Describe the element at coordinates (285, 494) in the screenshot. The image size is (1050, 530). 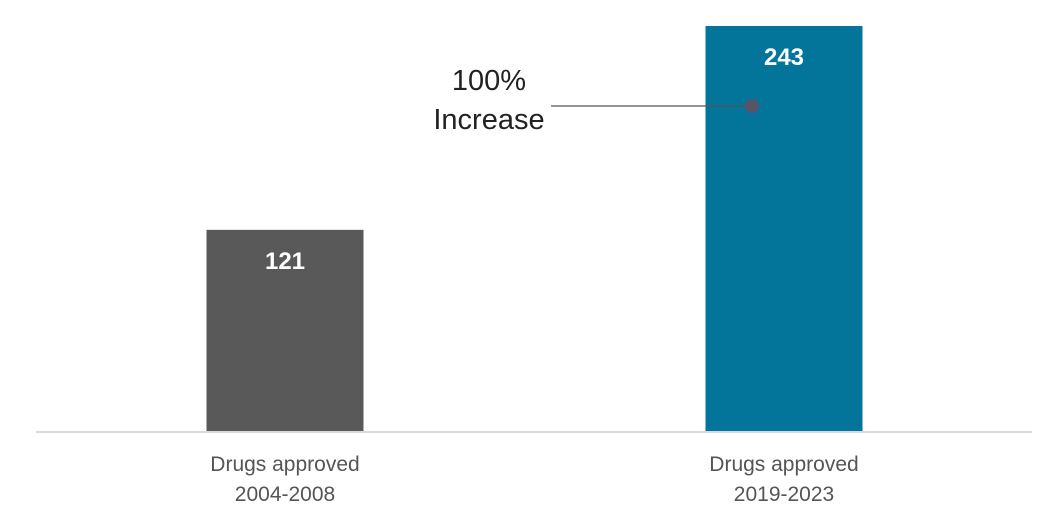
I see `category-label-1-line-2: 2004-2008` at that location.